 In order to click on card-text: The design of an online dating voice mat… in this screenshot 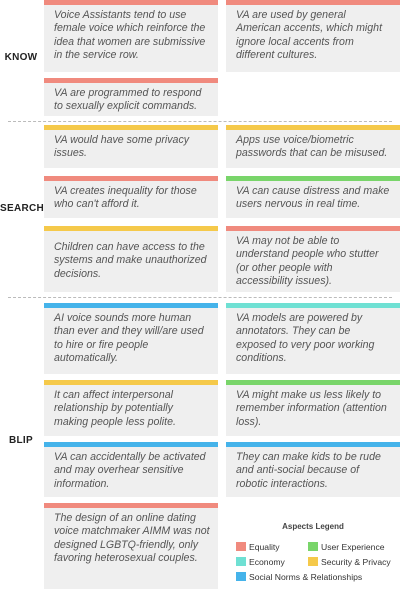, I will do `click(132, 538)`.